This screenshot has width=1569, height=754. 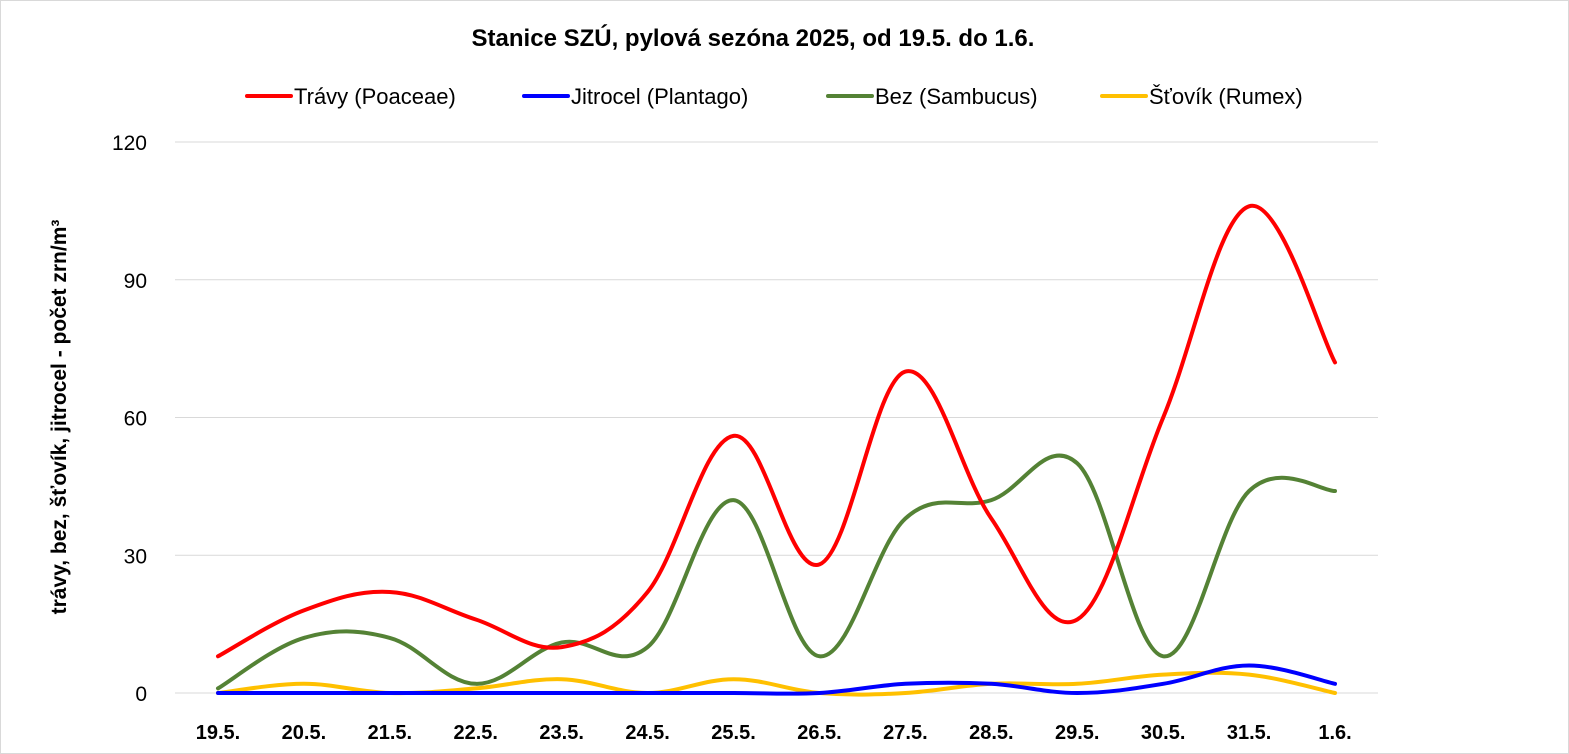 What do you see at coordinates (135, 419) in the screenshot?
I see `y-tick-label: 60` at bounding box center [135, 419].